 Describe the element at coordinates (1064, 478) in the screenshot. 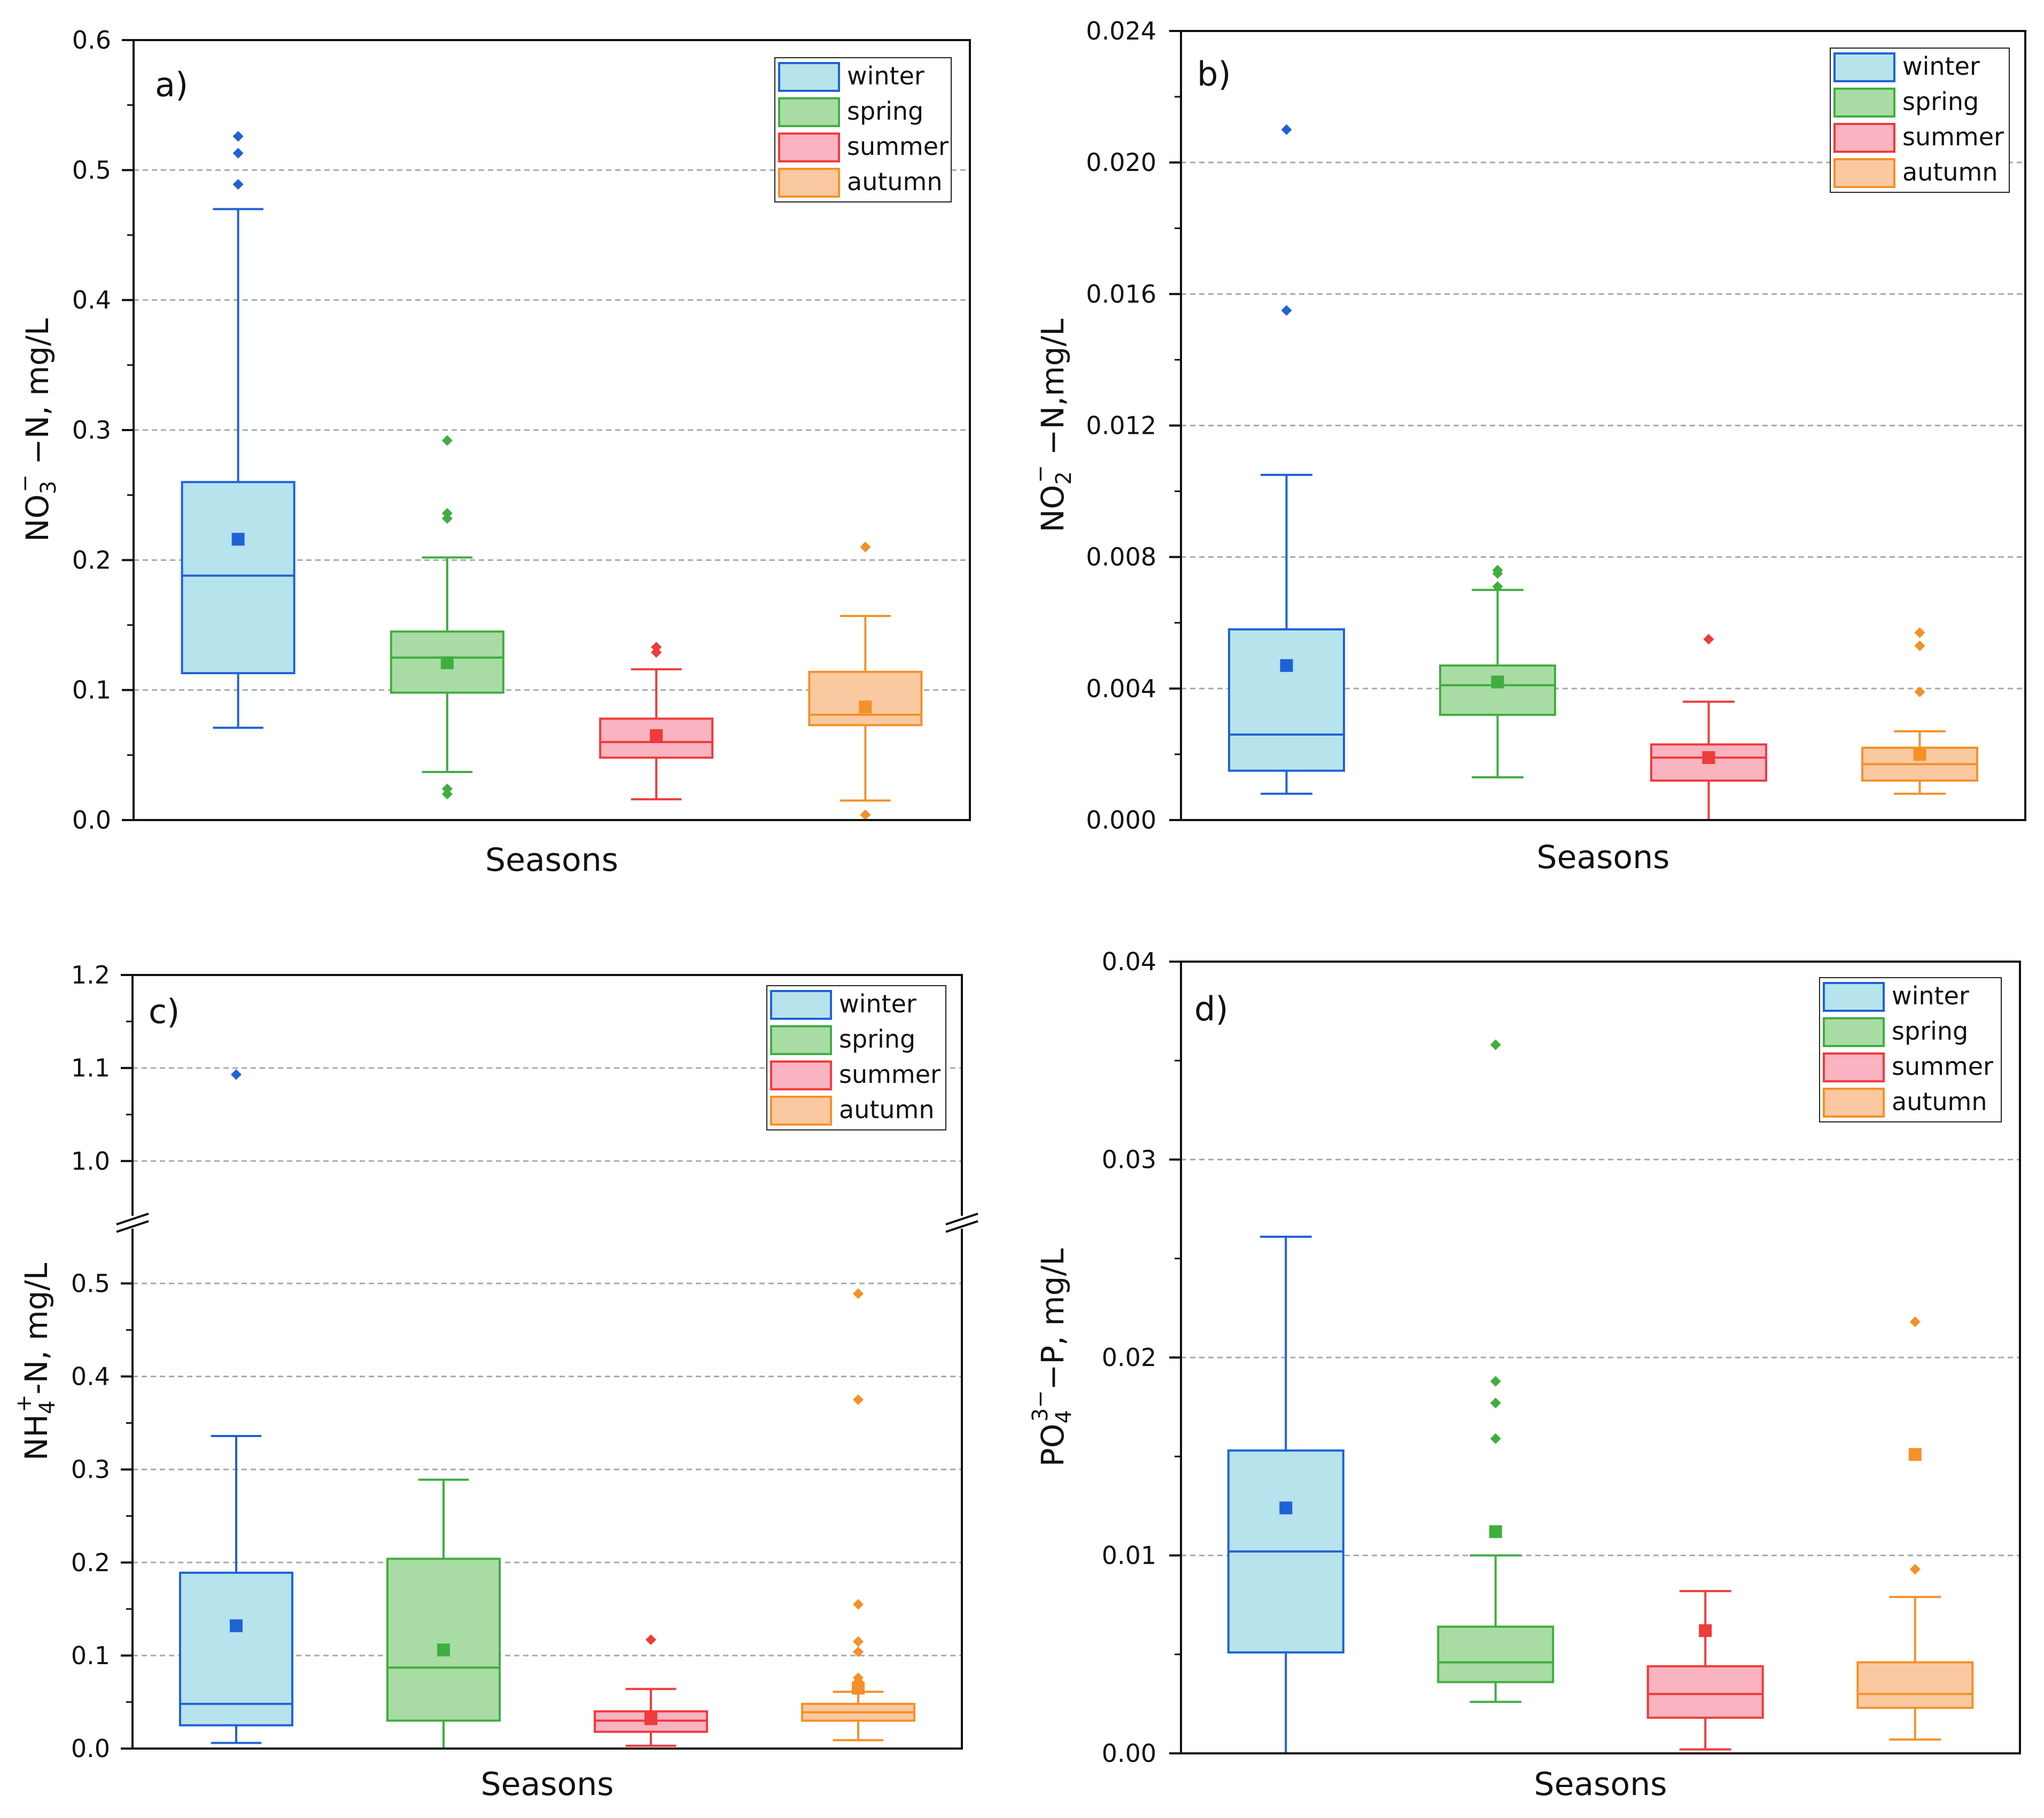

I see `y-axis-label-sub: 2` at that location.